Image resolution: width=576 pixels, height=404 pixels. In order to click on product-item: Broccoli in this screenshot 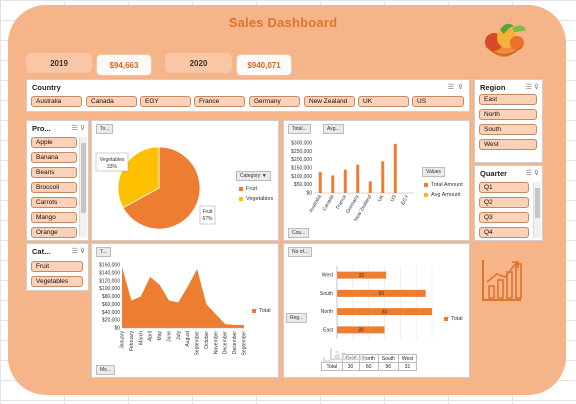, I will do `click(54, 187)`.